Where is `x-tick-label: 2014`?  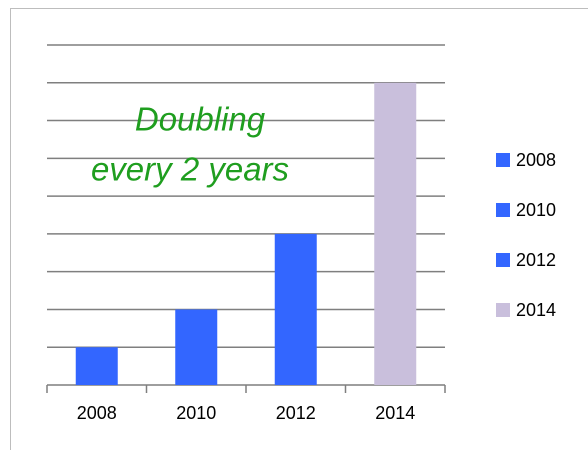
x-tick-label: 2014 is located at coordinates (395, 413).